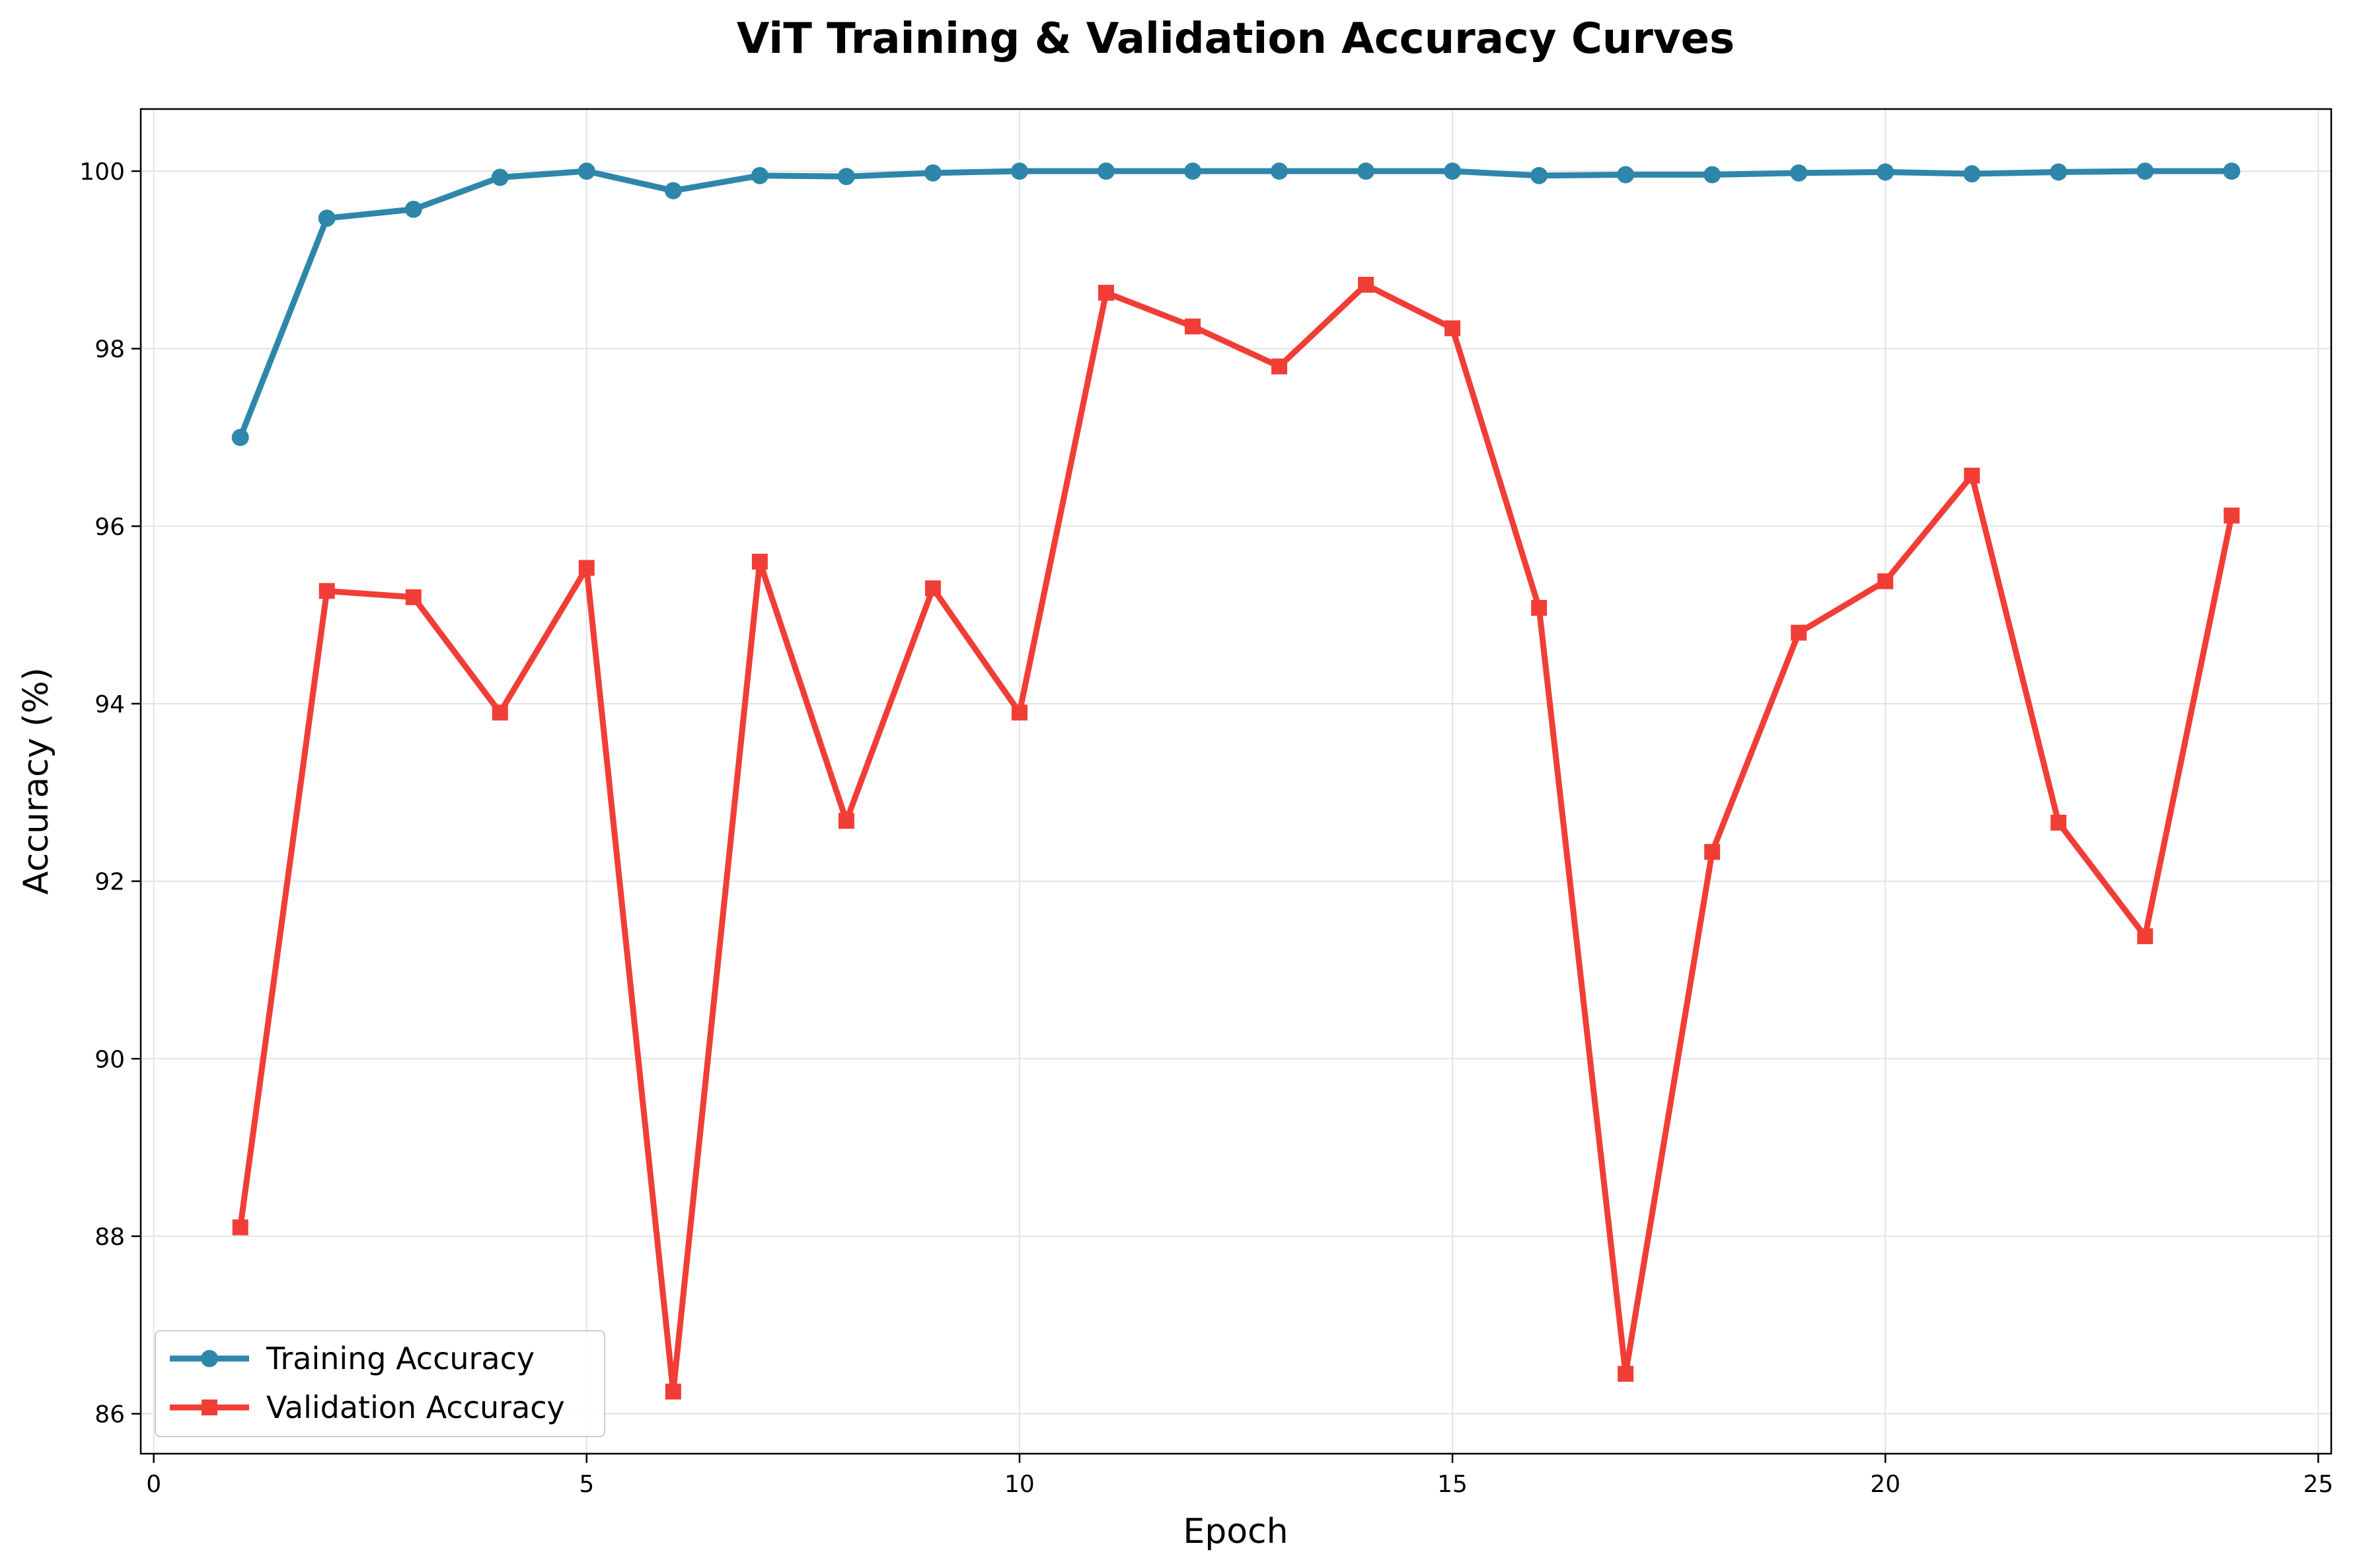  What do you see at coordinates (153, 1484) in the screenshot?
I see `x-tick-label: 0` at bounding box center [153, 1484].